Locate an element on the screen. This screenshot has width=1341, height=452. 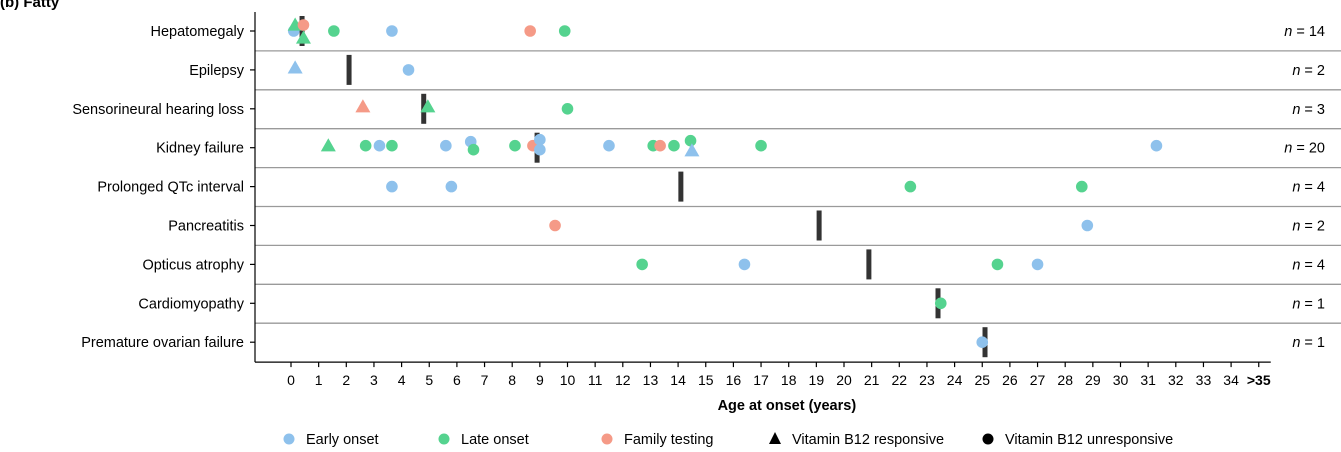
n-count-label: n = 3 is located at coordinates (1308, 110).